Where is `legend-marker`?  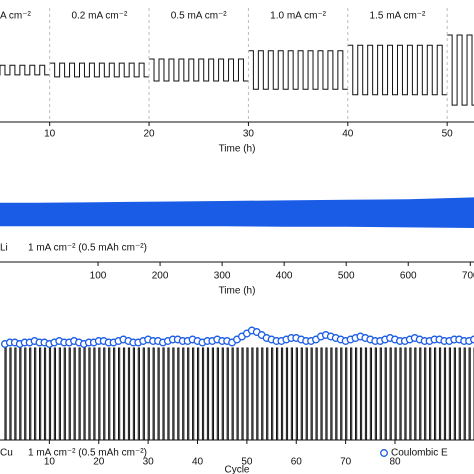 legend-marker is located at coordinates (384, 453).